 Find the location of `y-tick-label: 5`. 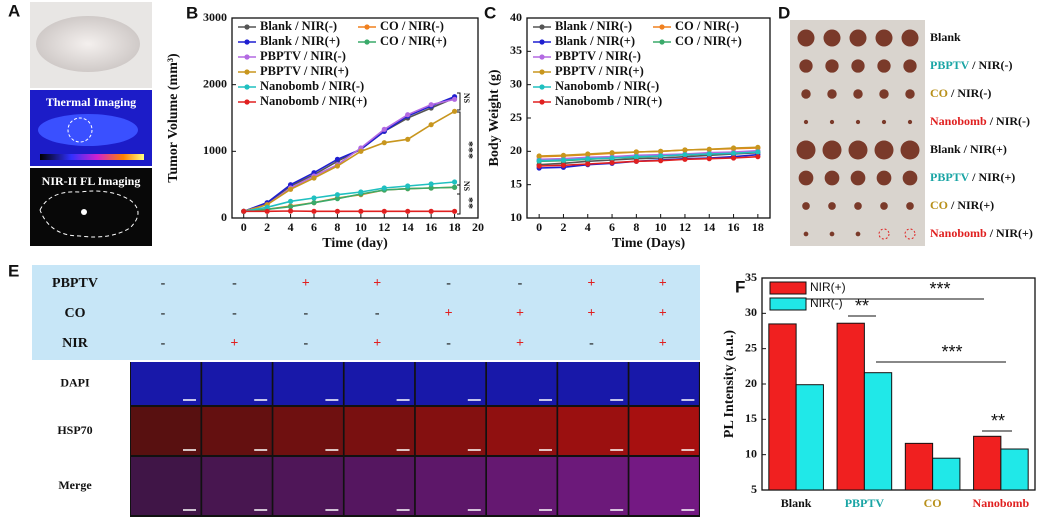

y-tick-label: 5 is located at coordinates (754, 489).